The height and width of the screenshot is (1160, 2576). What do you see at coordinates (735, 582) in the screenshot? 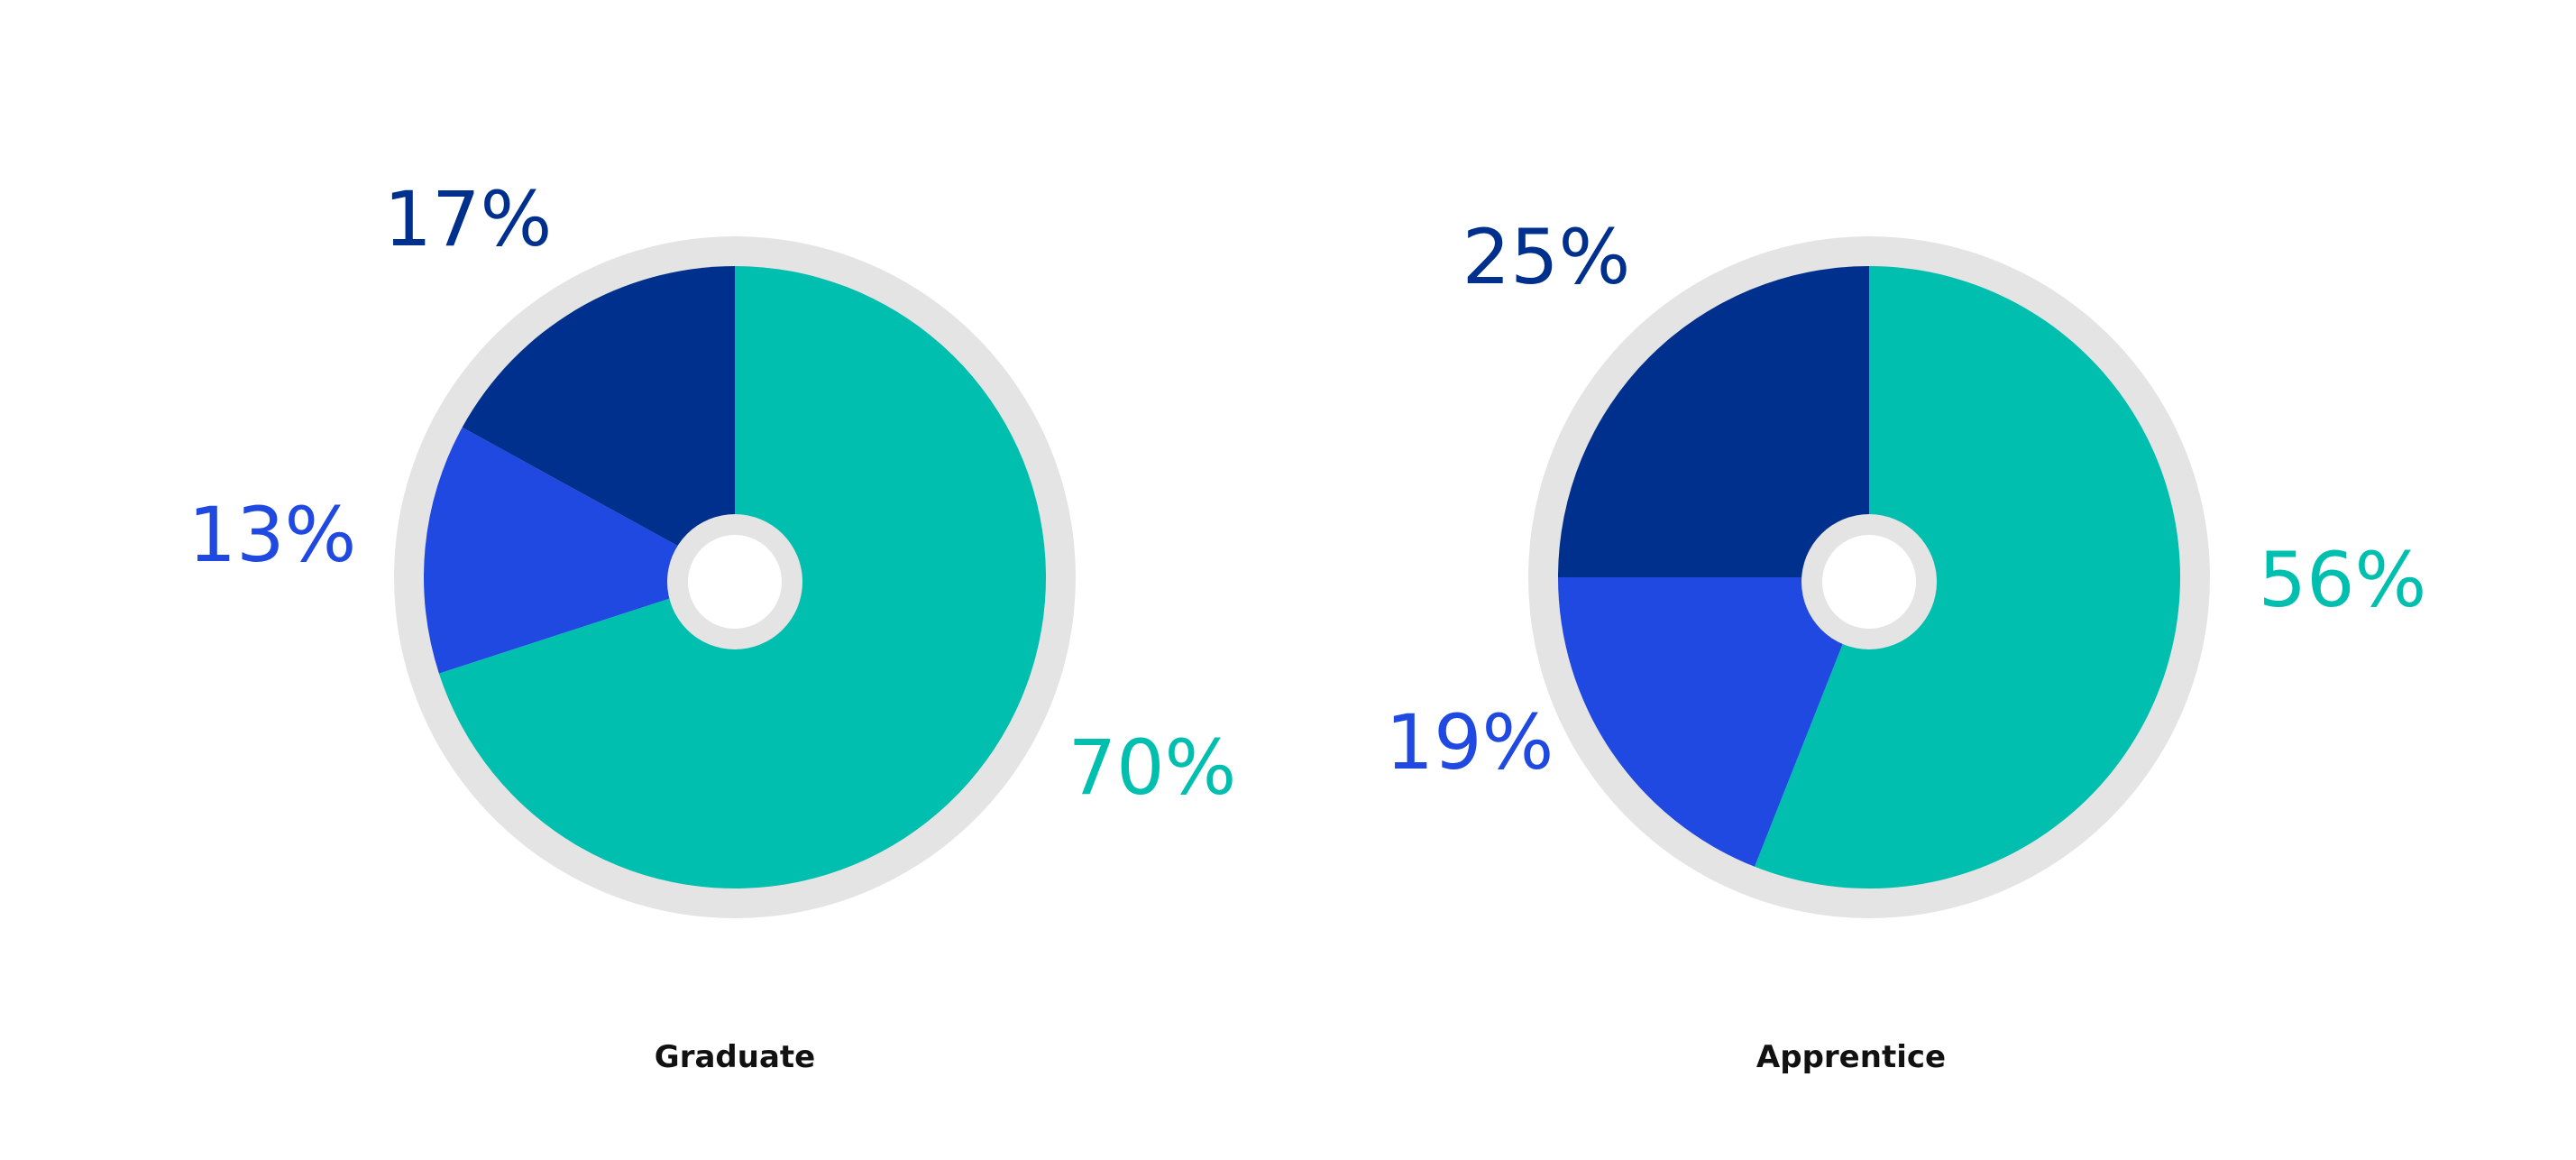
I see `graduate-center-hole` at bounding box center [735, 582].